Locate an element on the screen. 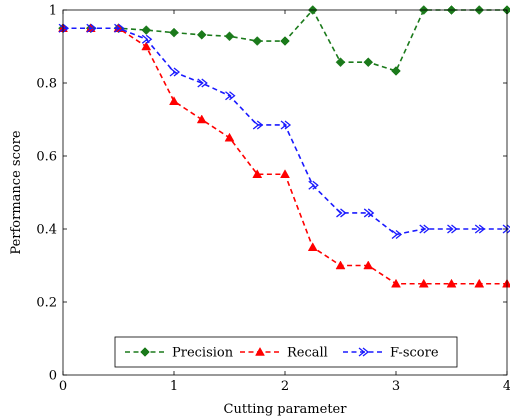  legend: Precision Recall F-score is located at coordinates (286, 352).